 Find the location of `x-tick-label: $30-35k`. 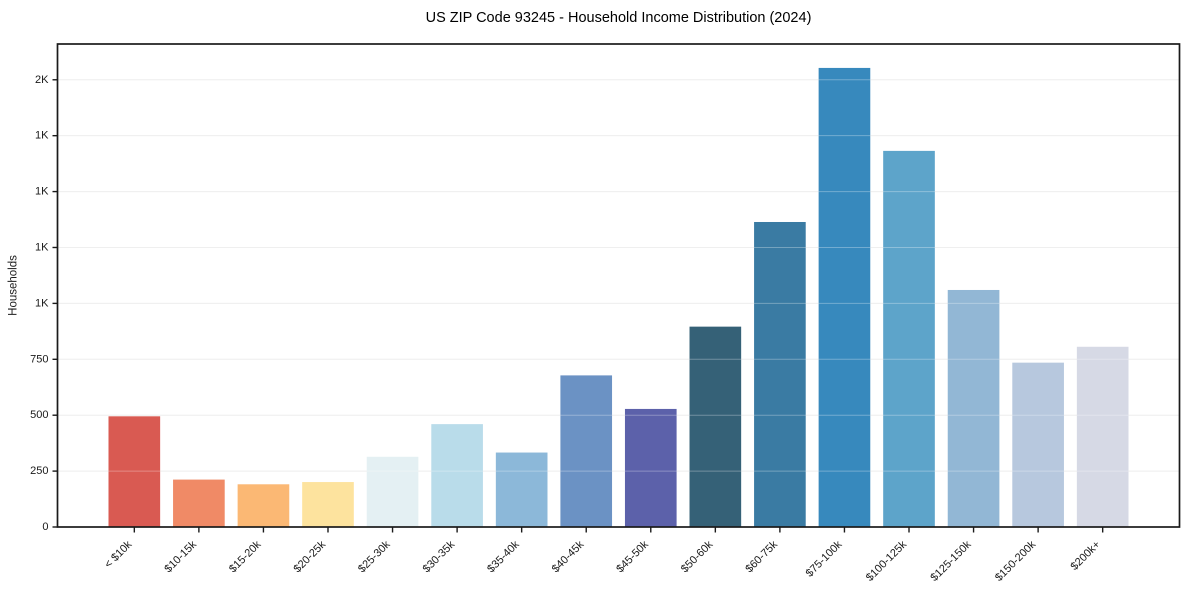

x-tick-label: $30-35k is located at coordinates (439, 556).